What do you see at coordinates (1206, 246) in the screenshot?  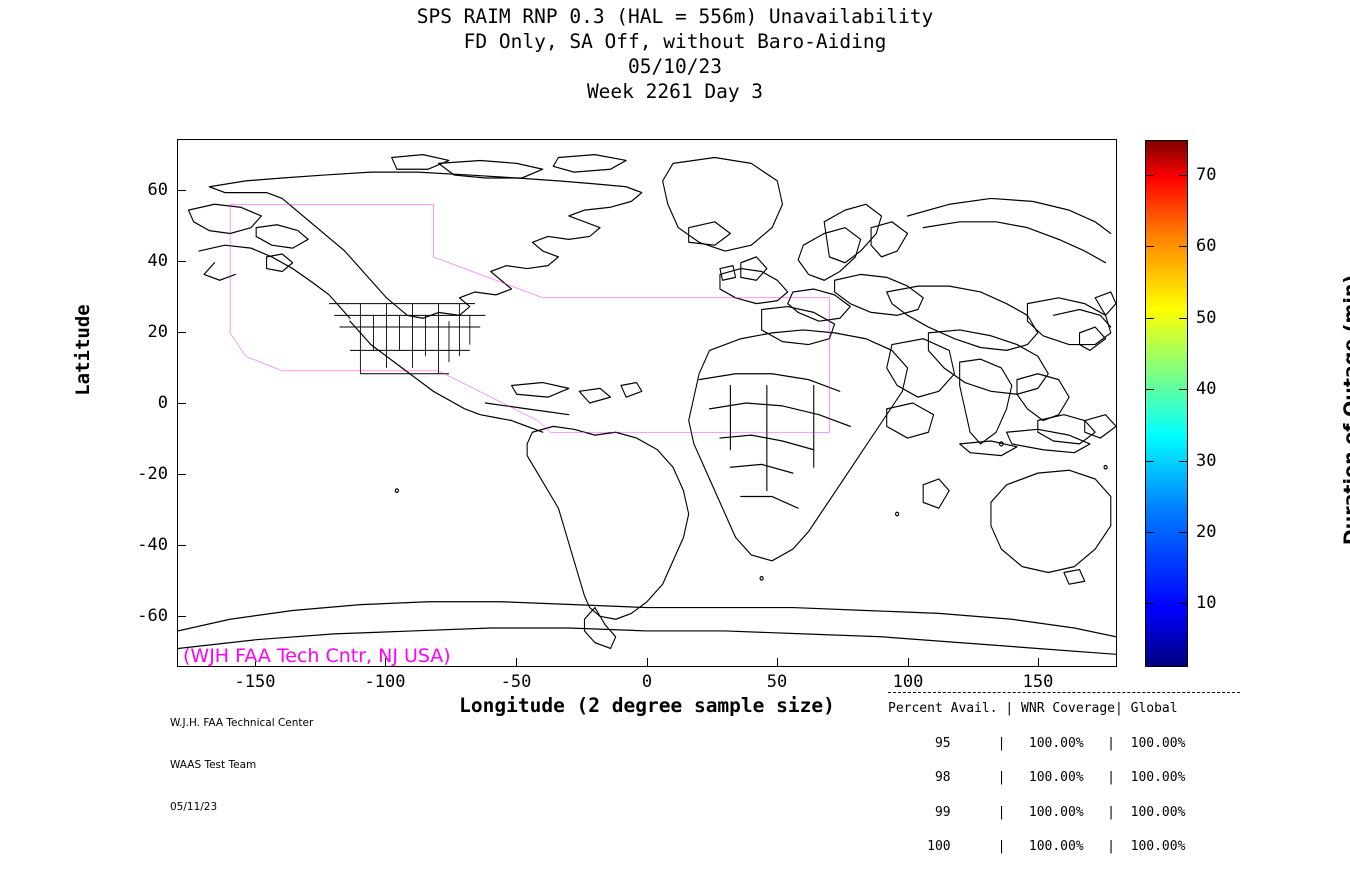 I see `colorbar-label-60: 60` at bounding box center [1206, 246].